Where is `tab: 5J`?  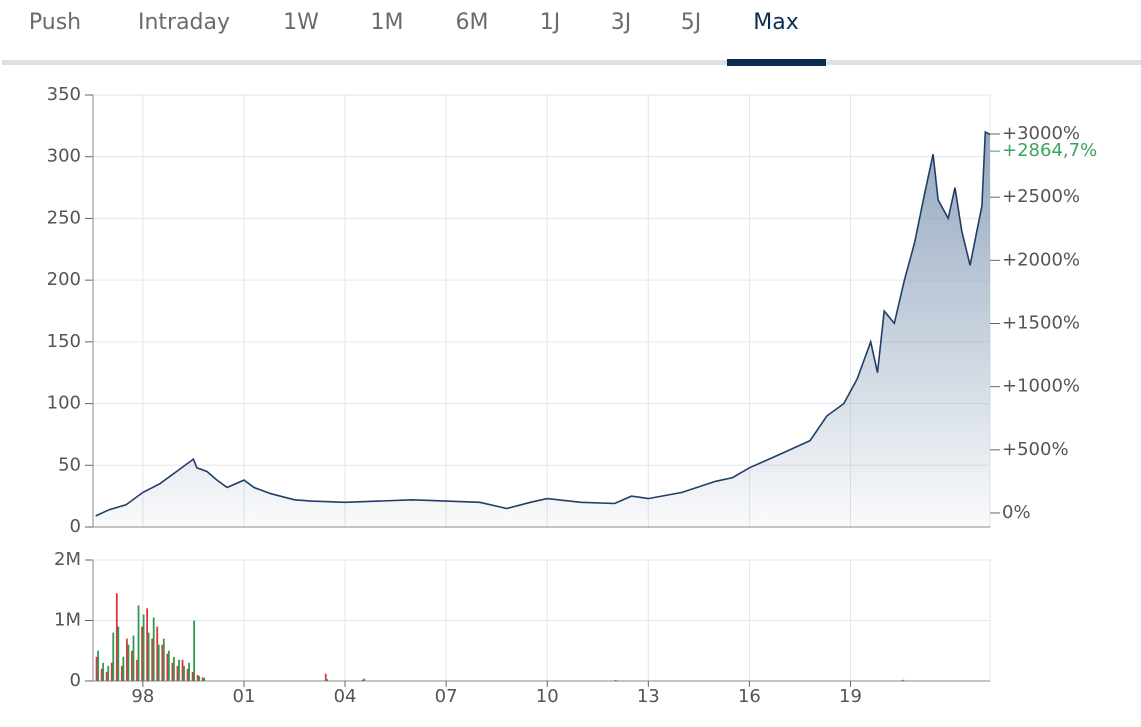 tab: 5J is located at coordinates (691, 22).